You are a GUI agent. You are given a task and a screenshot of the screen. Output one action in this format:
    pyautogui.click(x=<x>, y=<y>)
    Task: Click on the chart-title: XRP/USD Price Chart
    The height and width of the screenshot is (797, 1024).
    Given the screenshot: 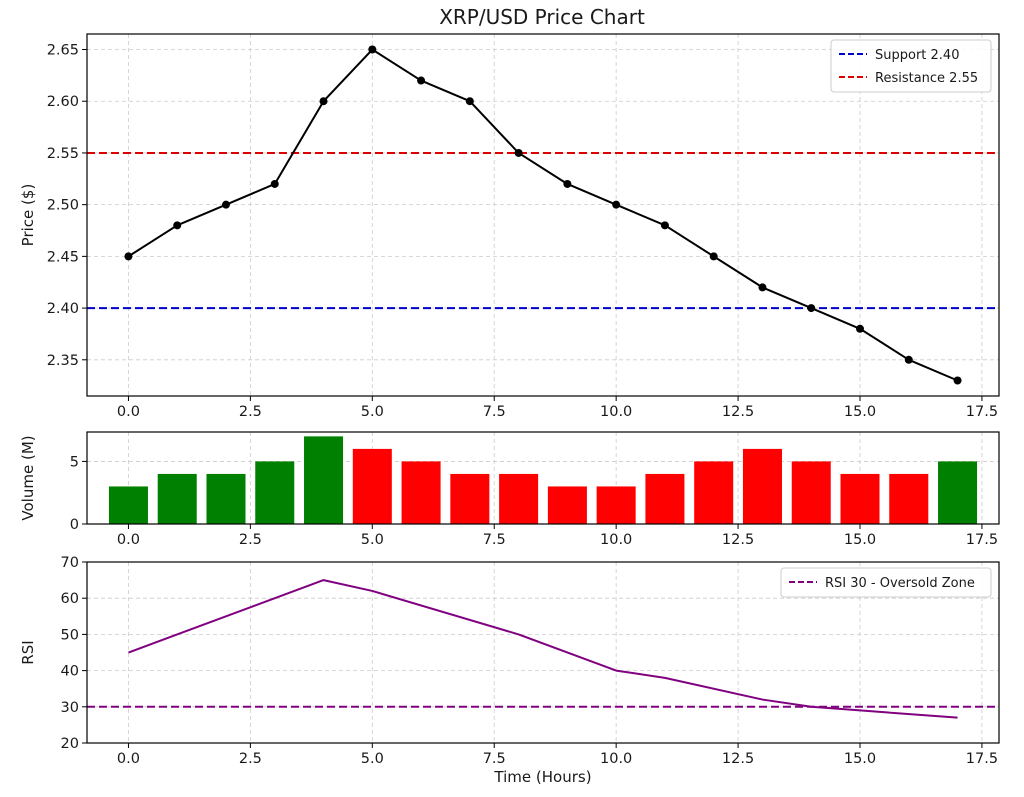 What is the action you would take?
    pyautogui.click(x=542, y=17)
    